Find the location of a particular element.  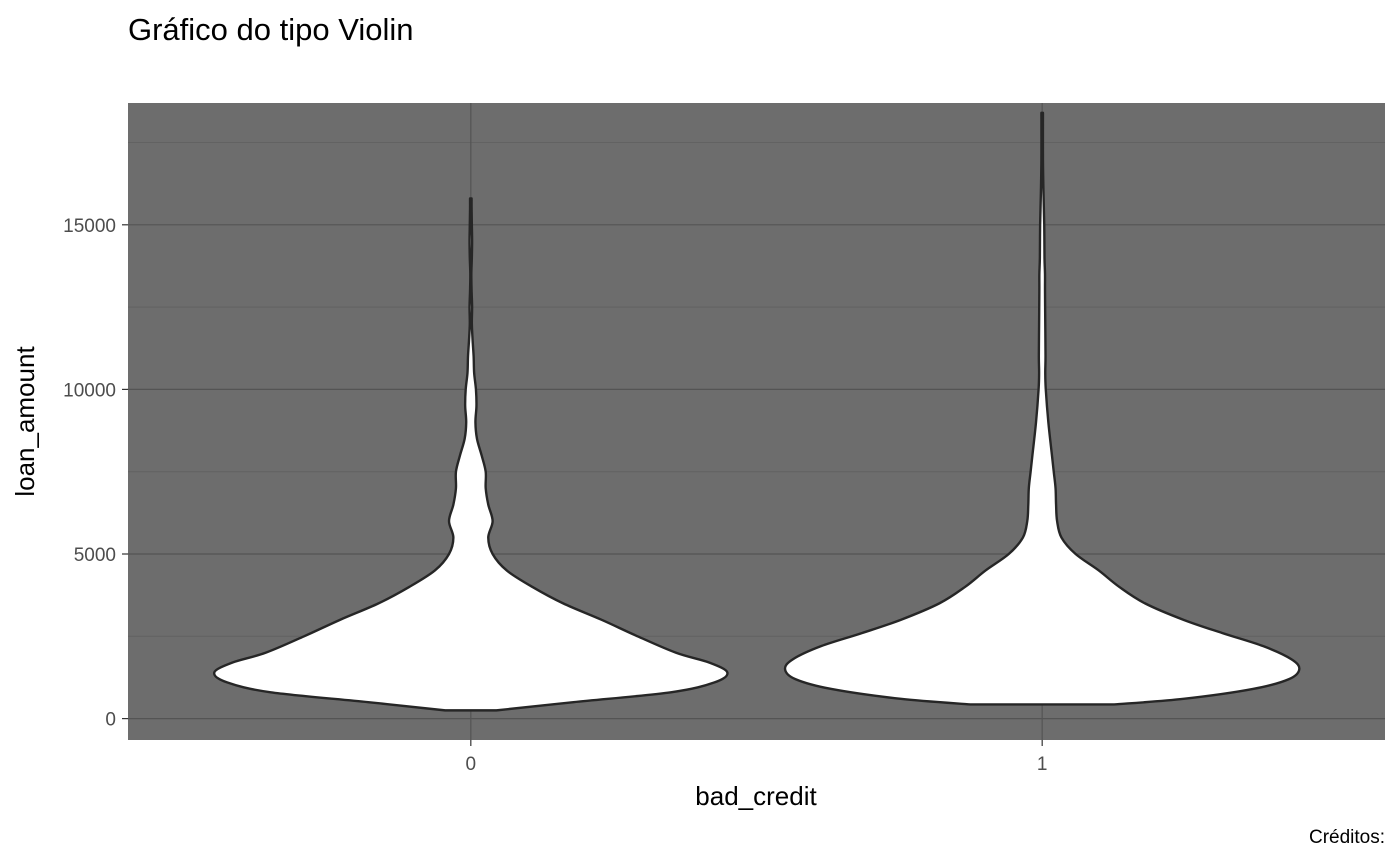

y-tick-label: 15000 is located at coordinates (89, 226).